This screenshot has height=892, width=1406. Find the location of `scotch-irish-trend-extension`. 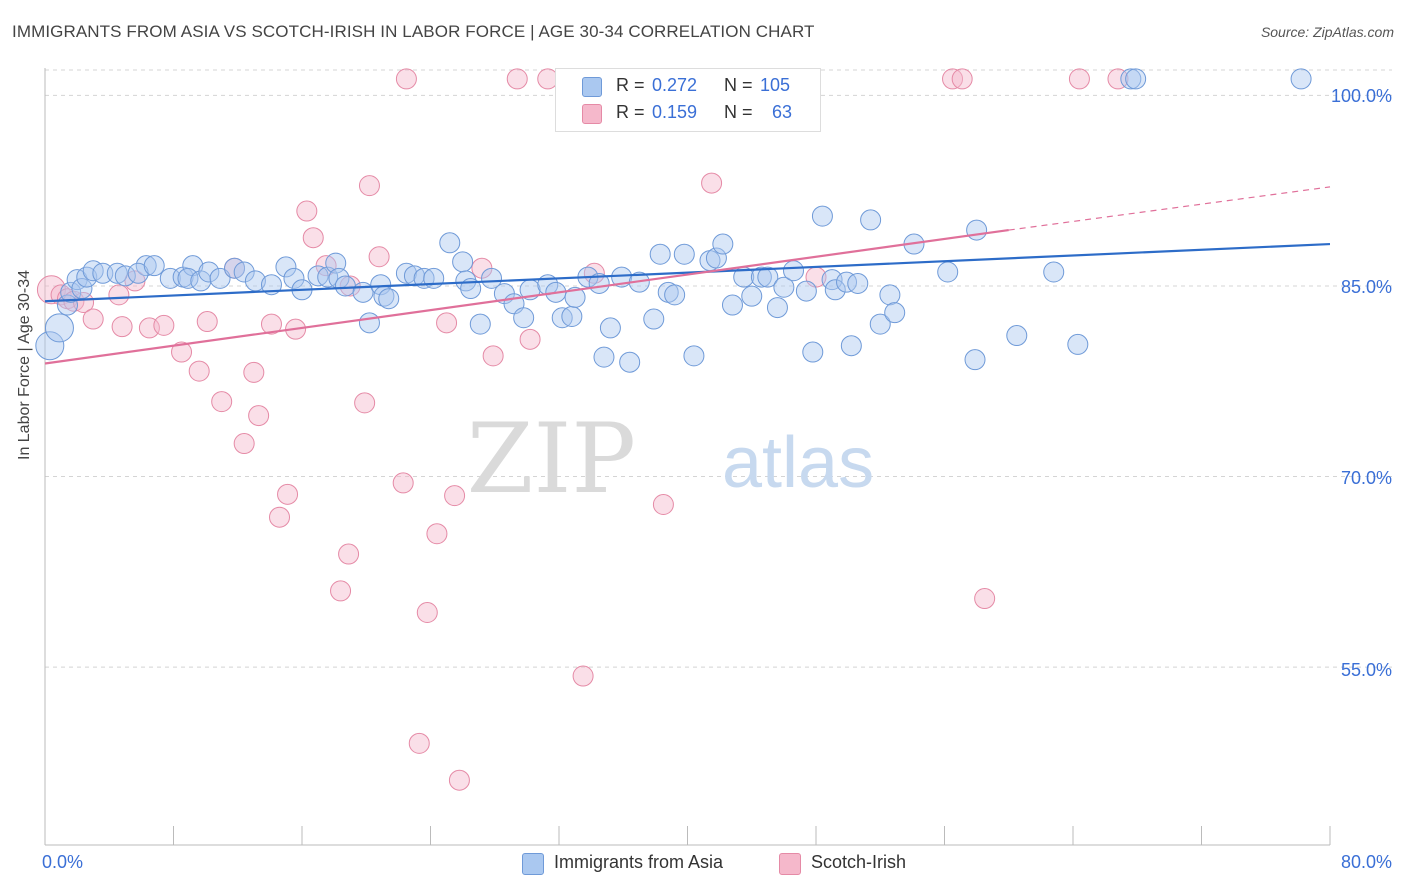

scotch-irish-trend-extension is located at coordinates (1169, 208).